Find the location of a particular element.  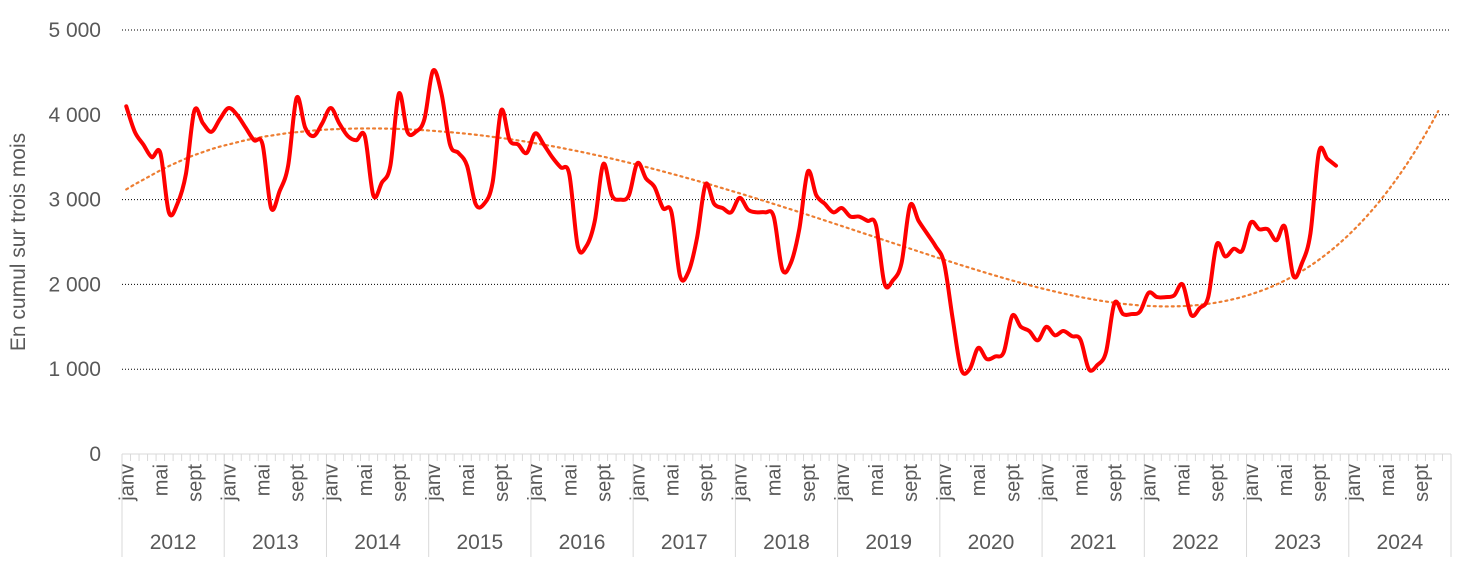

y-tick-label: 3 000 is located at coordinates (74, 200).